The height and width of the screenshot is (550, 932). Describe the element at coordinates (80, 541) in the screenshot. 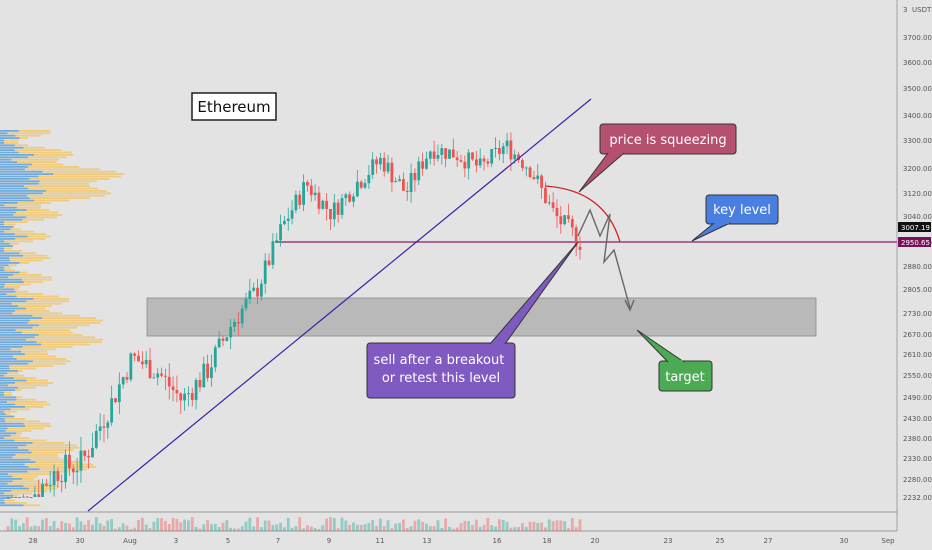

I see `x-tick-label: 30` at that location.